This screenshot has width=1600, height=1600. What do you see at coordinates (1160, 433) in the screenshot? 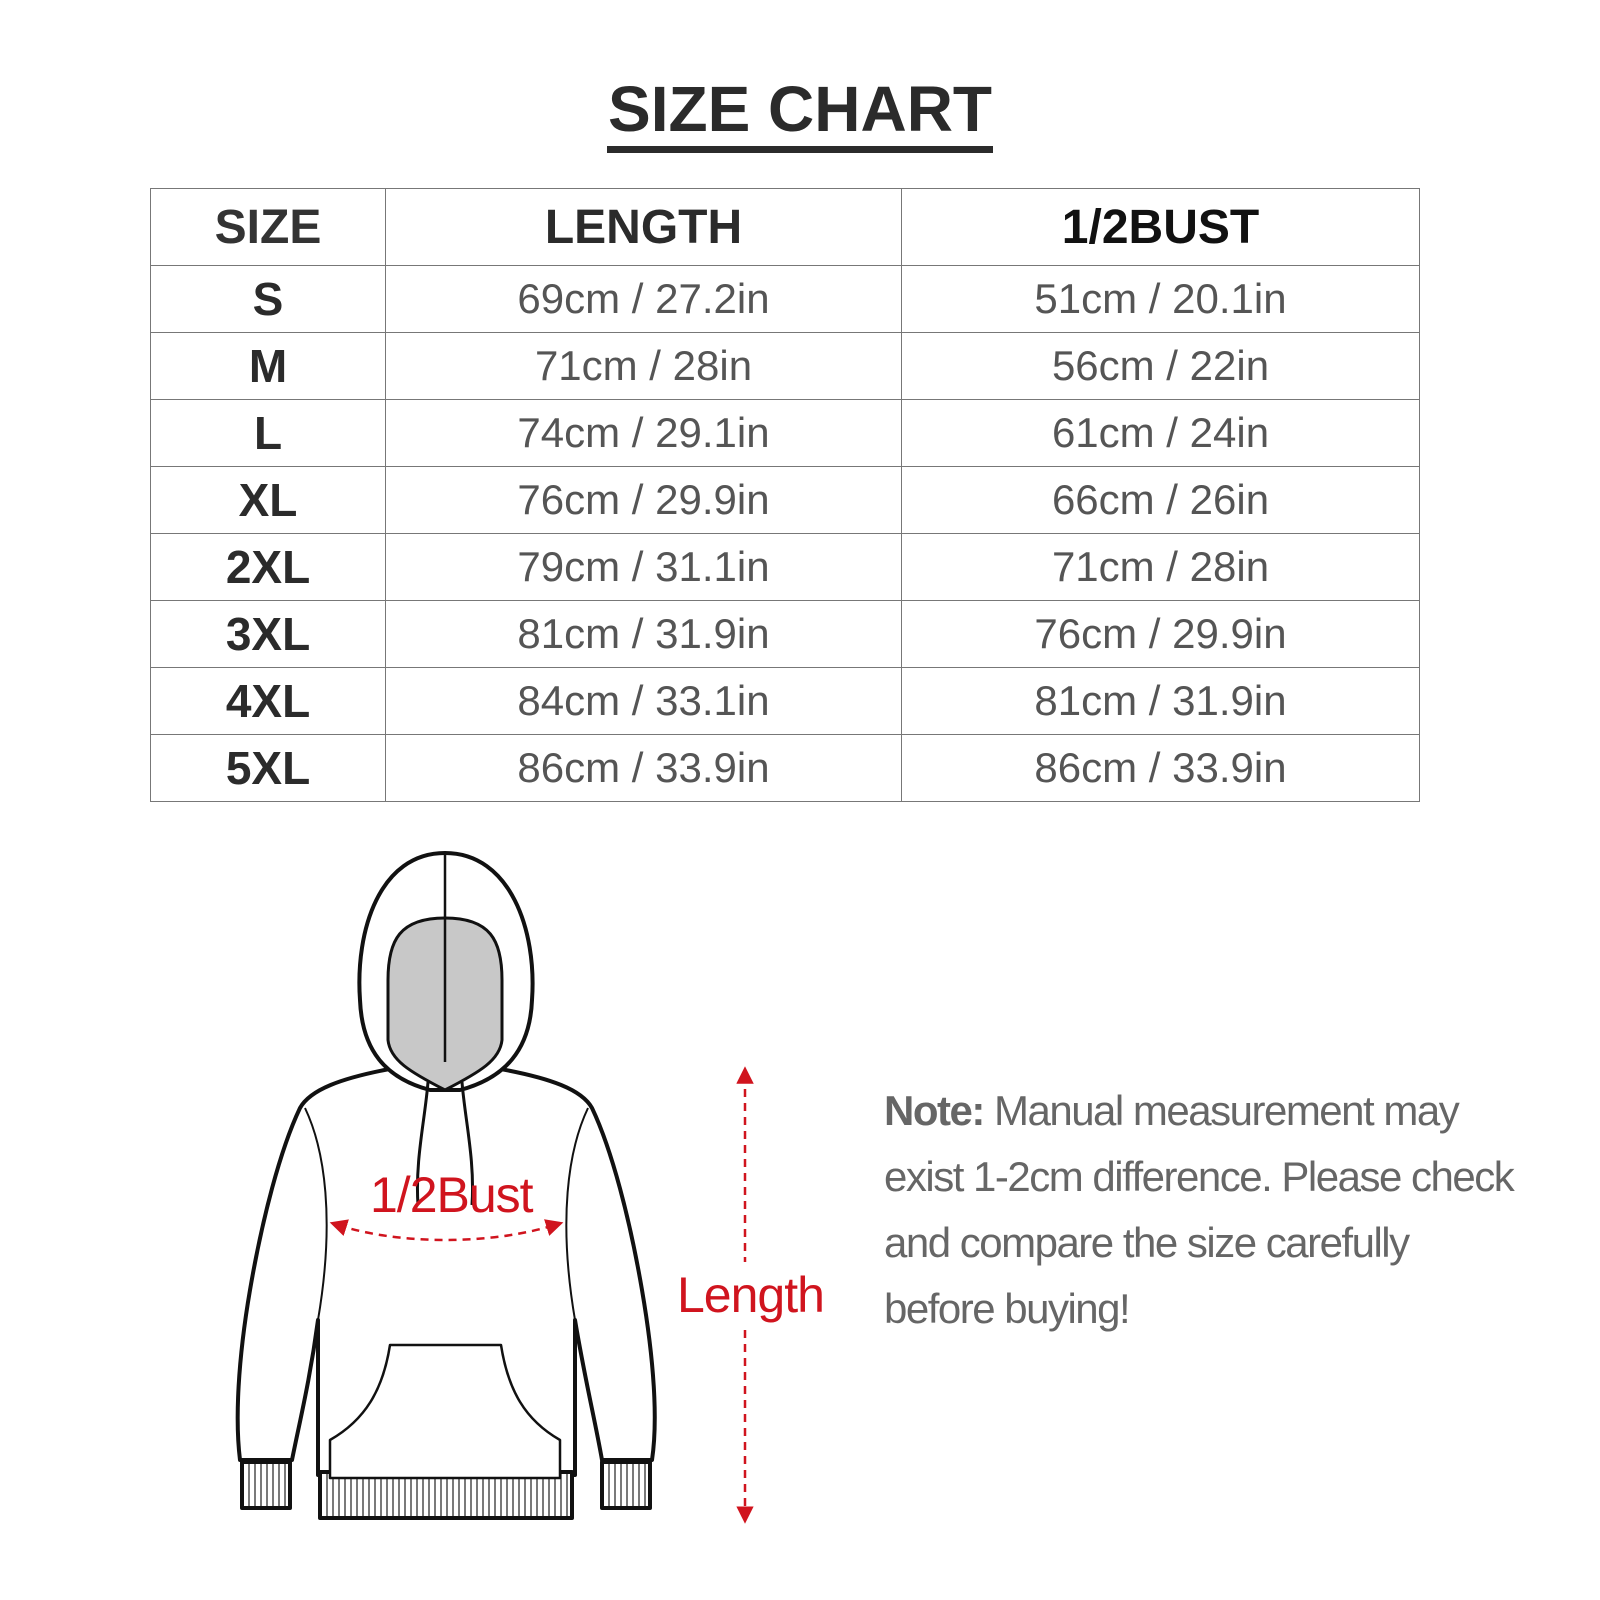
I see `bust-cell: 61cm / 24in` at bounding box center [1160, 433].